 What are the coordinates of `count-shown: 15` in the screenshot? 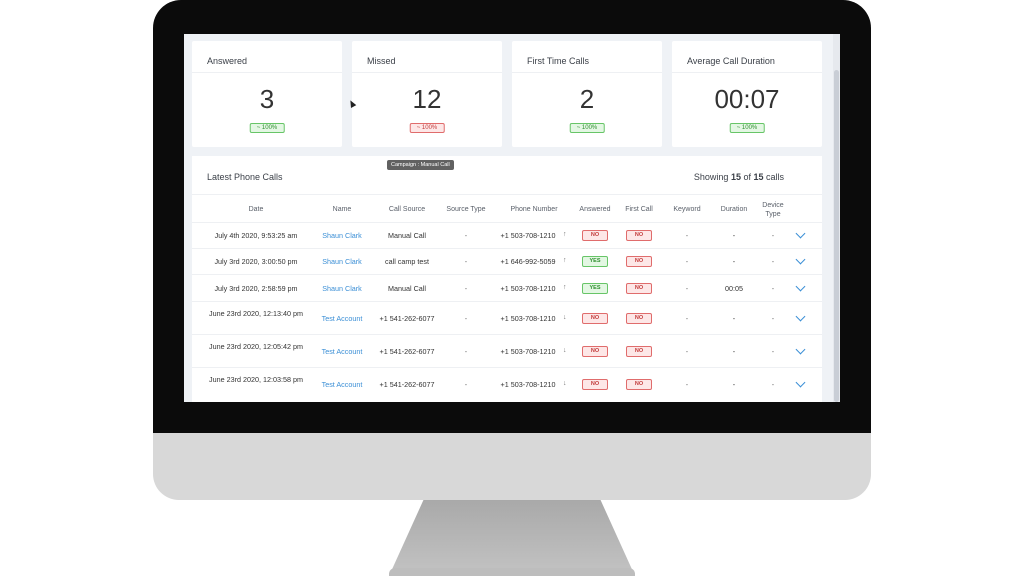 It's located at (735, 177).